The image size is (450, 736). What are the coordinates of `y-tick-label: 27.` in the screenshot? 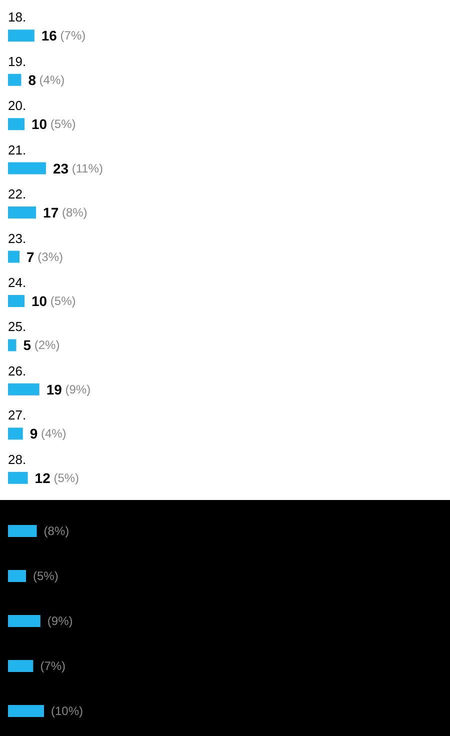 It's located at (17, 415).